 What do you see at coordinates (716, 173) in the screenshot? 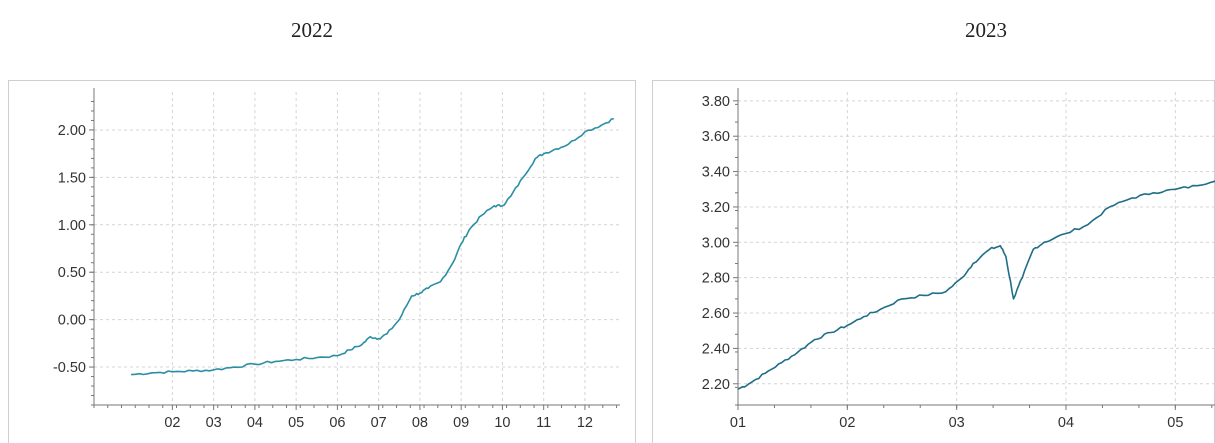
I see `y-tick-label: 3.40` at bounding box center [716, 173].